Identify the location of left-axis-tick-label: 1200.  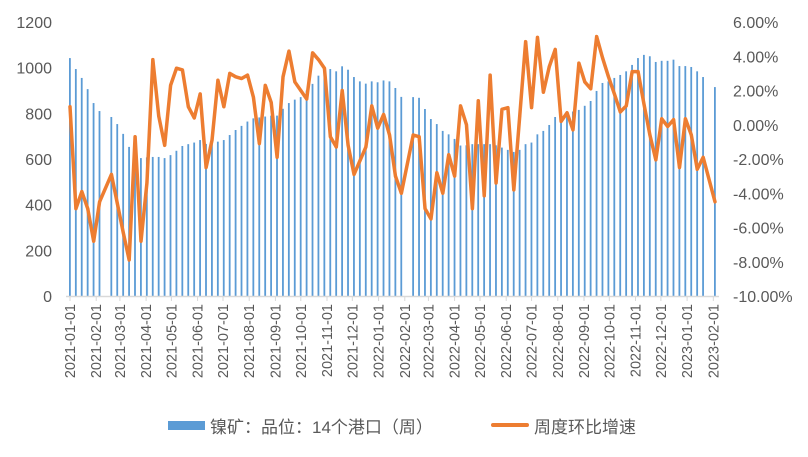
(34, 23).